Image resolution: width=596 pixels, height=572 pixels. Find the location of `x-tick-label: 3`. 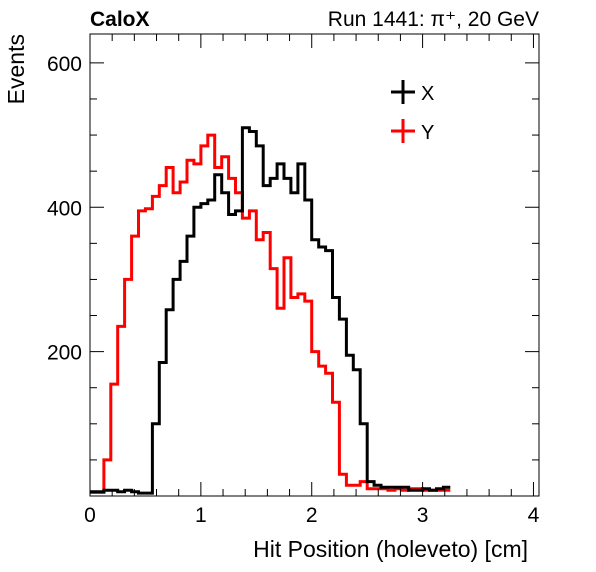

x-tick-label: 3 is located at coordinates (423, 515).